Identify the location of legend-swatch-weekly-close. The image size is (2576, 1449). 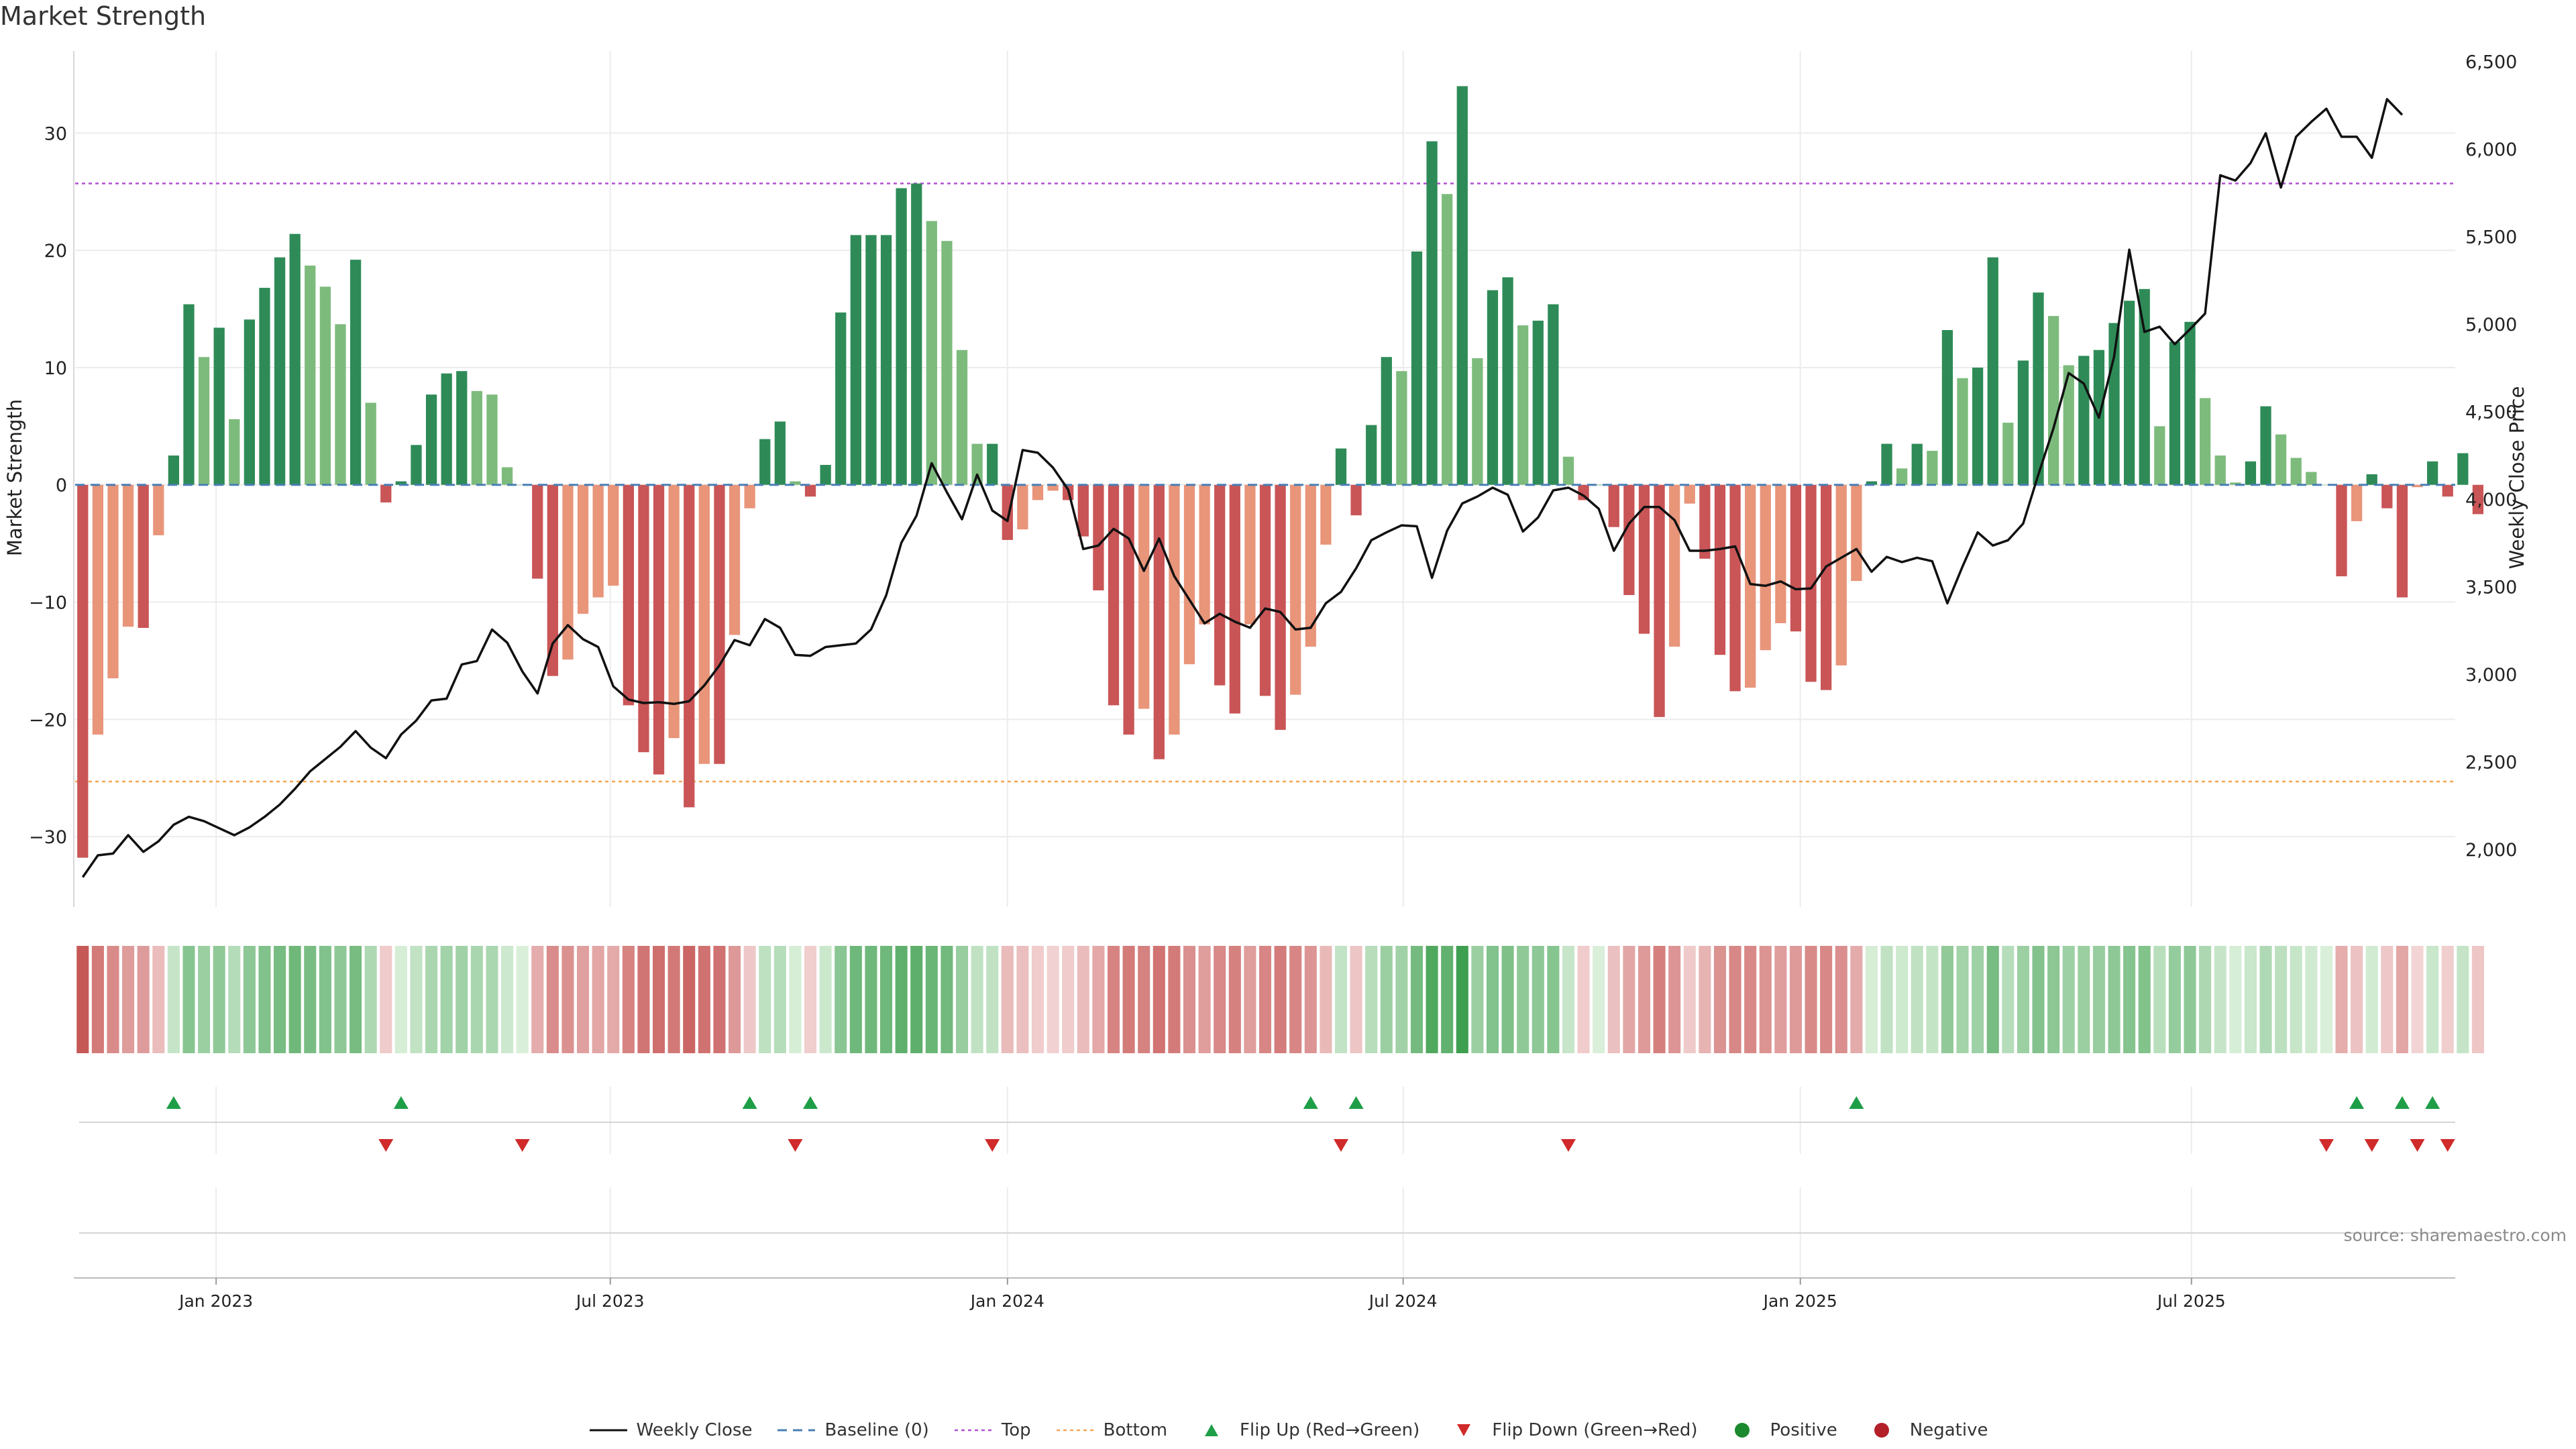
(608, 1430).